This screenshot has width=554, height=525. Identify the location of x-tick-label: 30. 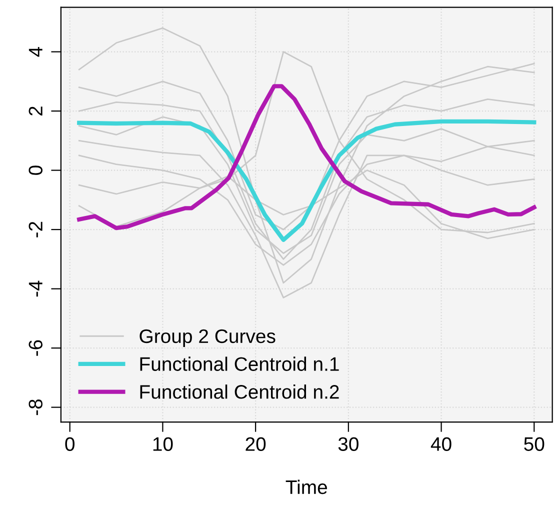
(348, 444).